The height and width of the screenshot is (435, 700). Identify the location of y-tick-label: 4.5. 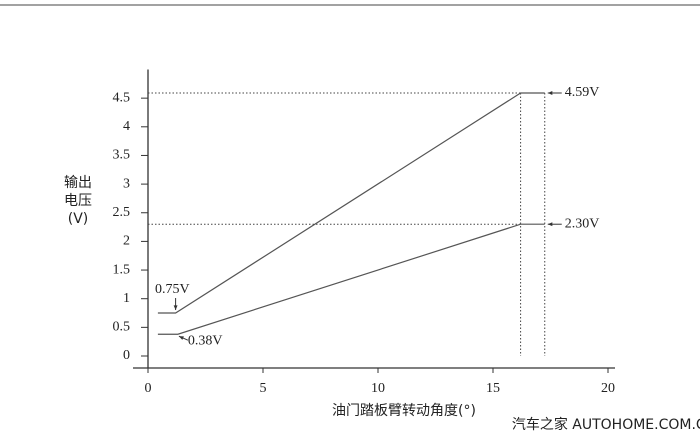
(122, 97).